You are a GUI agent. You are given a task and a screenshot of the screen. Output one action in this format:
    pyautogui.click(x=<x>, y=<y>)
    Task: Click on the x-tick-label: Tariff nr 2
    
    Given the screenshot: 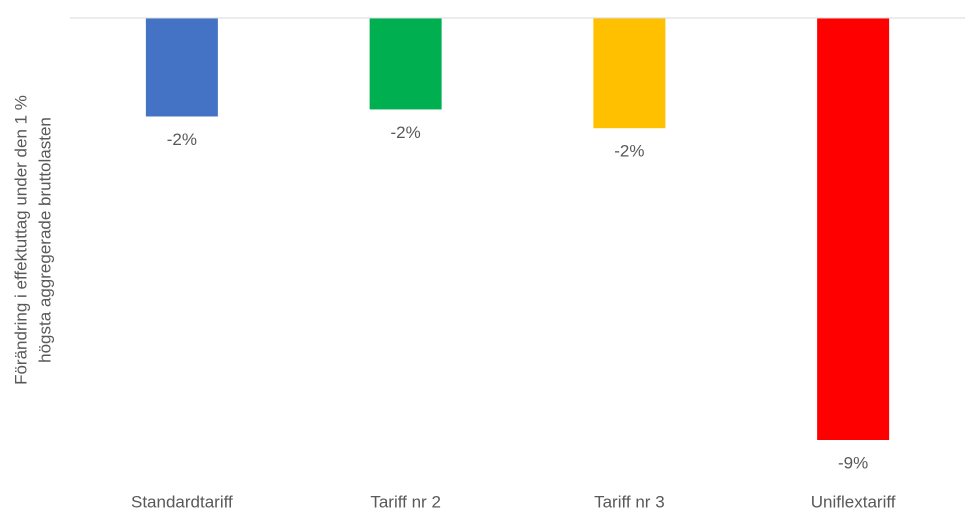 What is the action you would take?
    pyautogui.click(x=405, y=501)
    